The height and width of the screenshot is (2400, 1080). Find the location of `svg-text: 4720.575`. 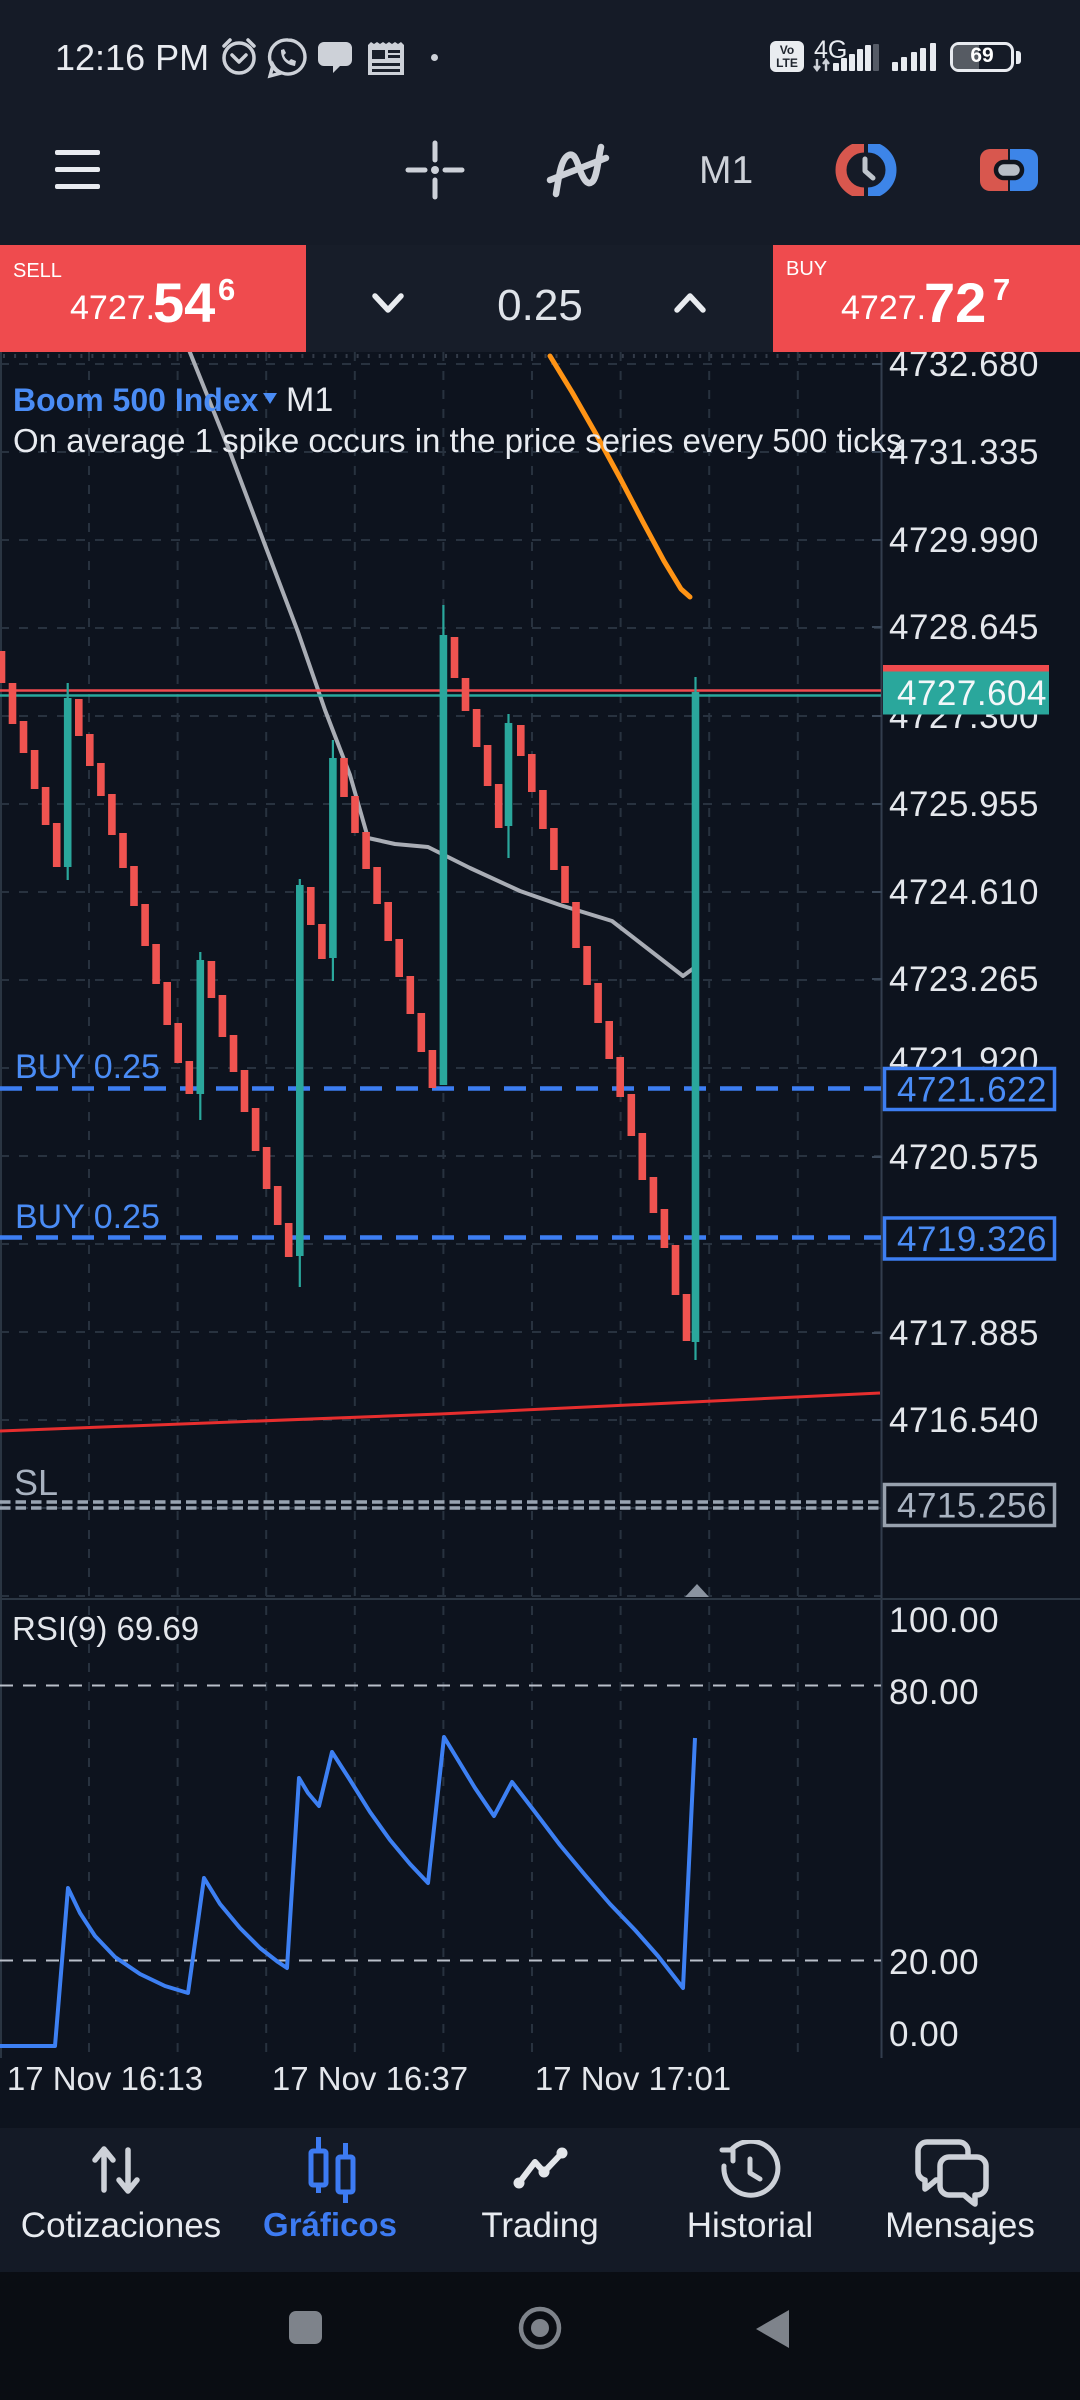

svg-text: 4720.575 is located at coordinates (964, 1157).